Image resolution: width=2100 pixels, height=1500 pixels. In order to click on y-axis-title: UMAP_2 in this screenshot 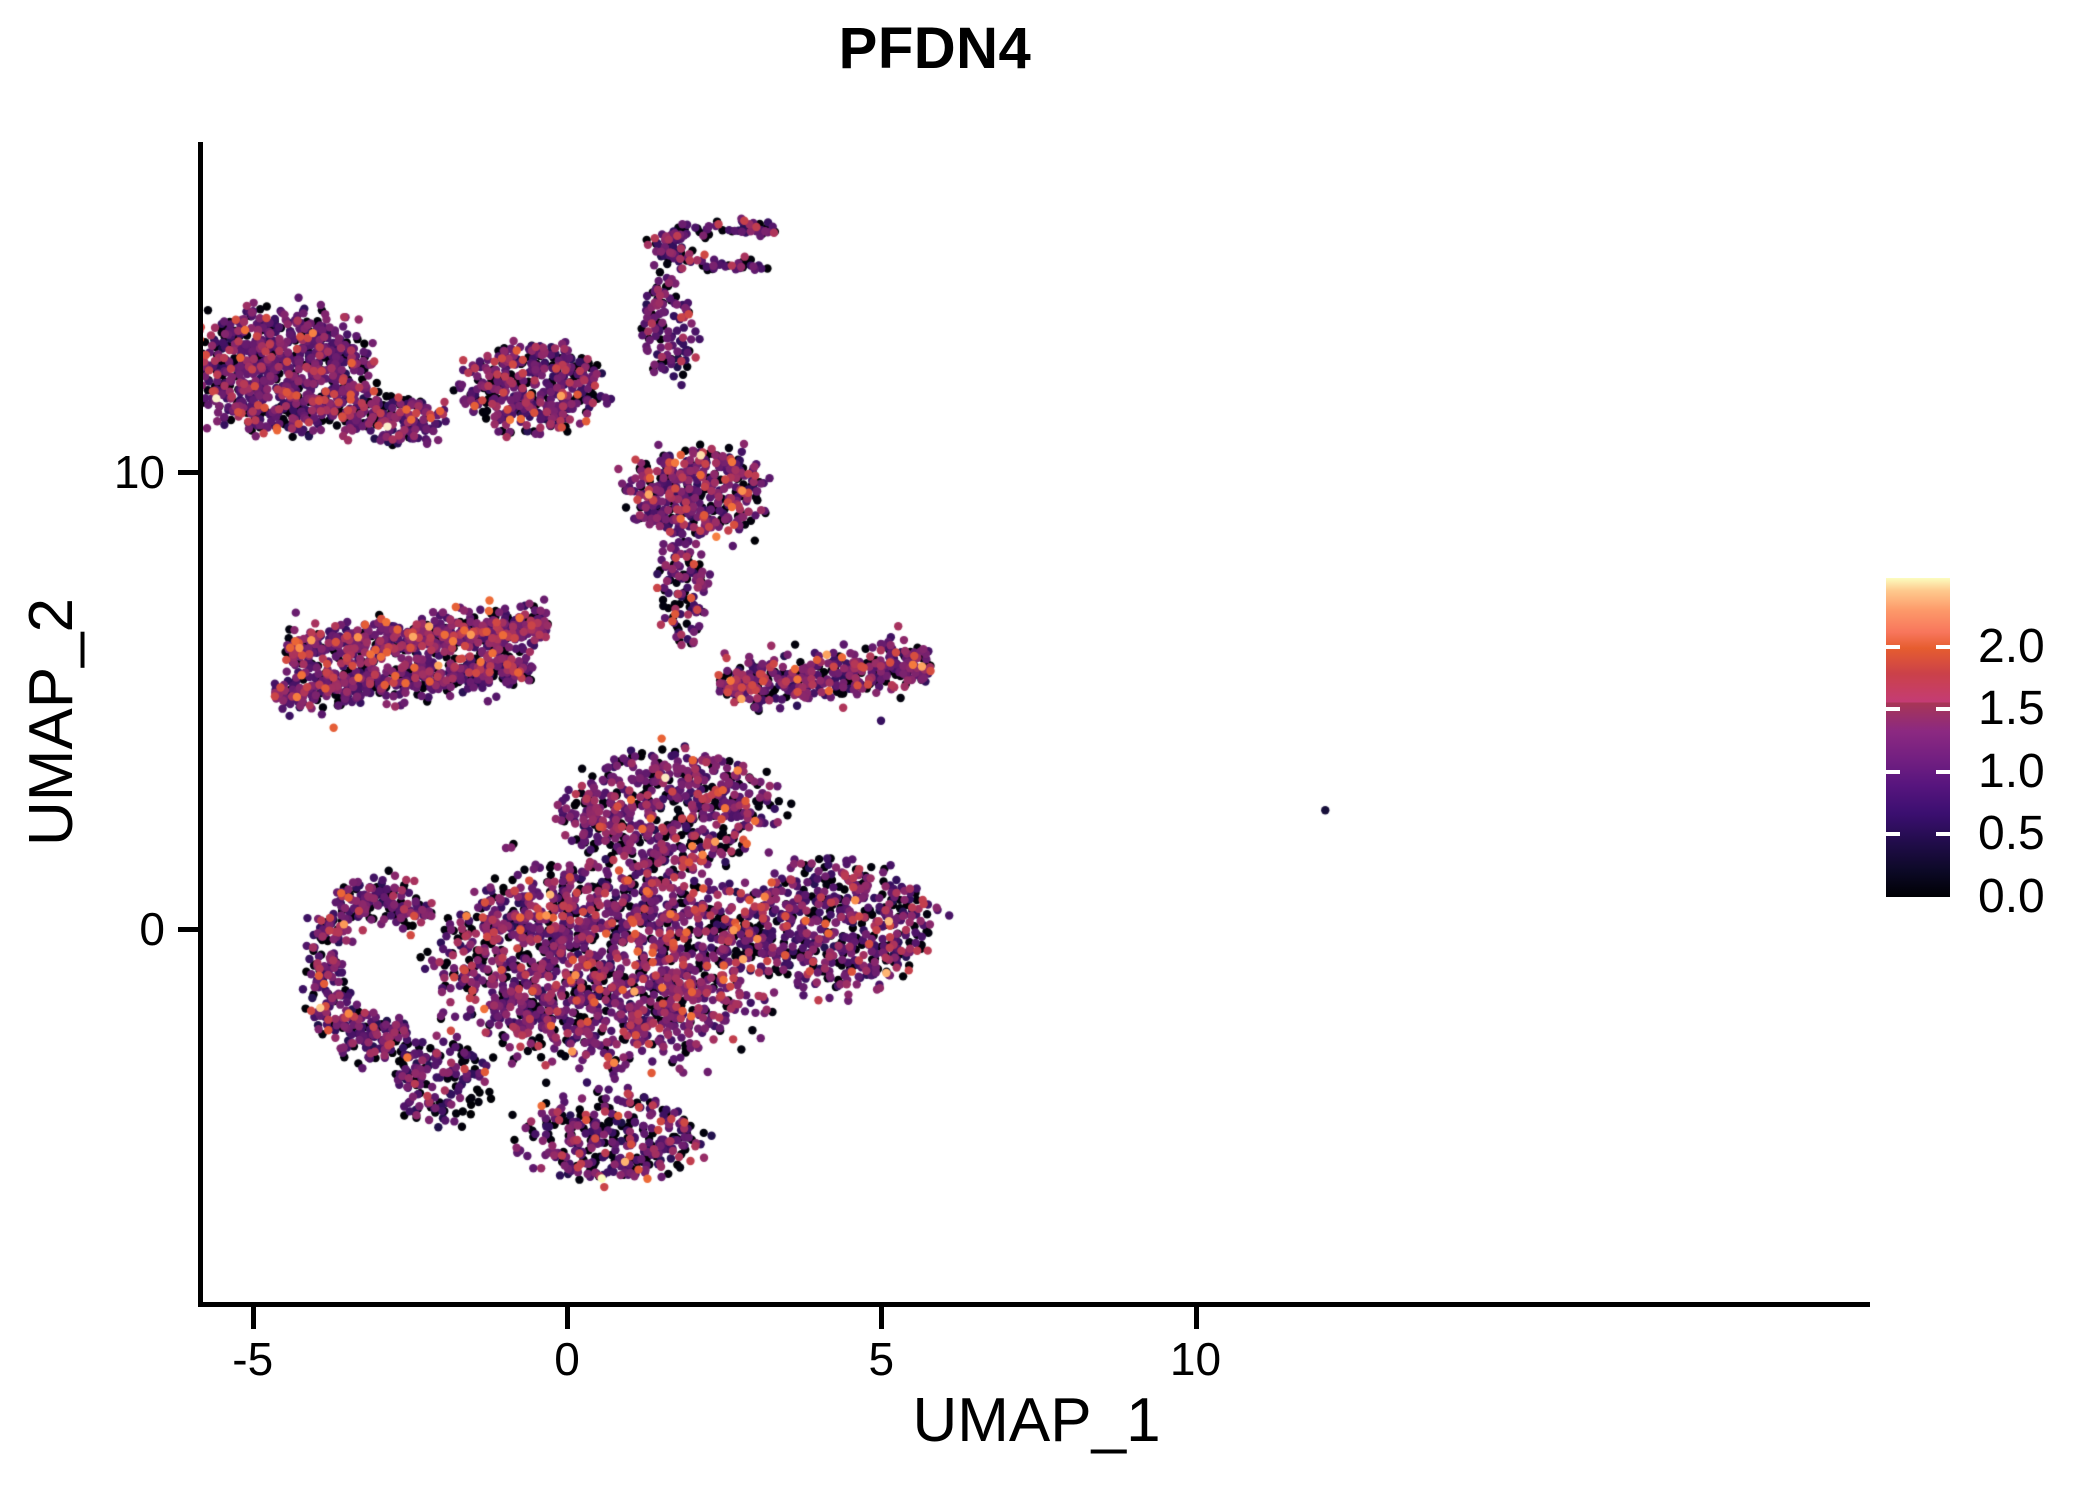, I will do `click(51, 722)`.